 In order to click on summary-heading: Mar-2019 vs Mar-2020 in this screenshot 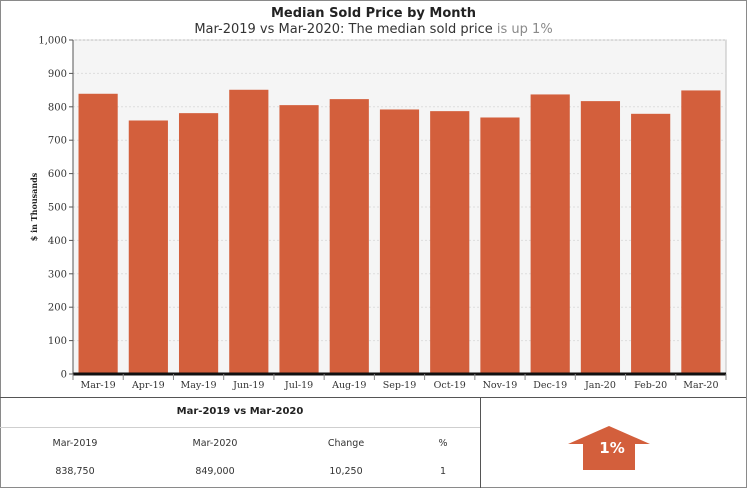, I will do `click(240, 411)`.